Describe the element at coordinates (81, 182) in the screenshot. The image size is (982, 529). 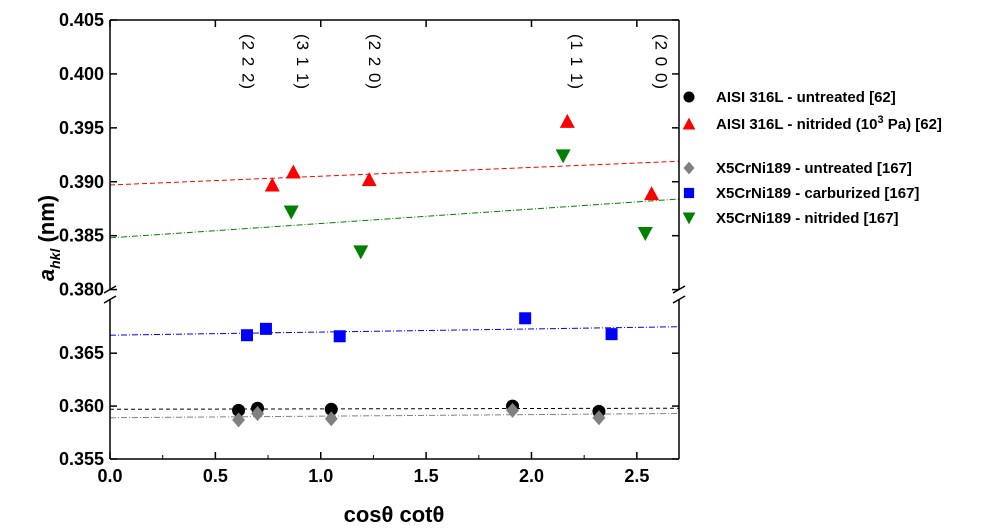
I see `y-tick-label: 0.390` at that location.